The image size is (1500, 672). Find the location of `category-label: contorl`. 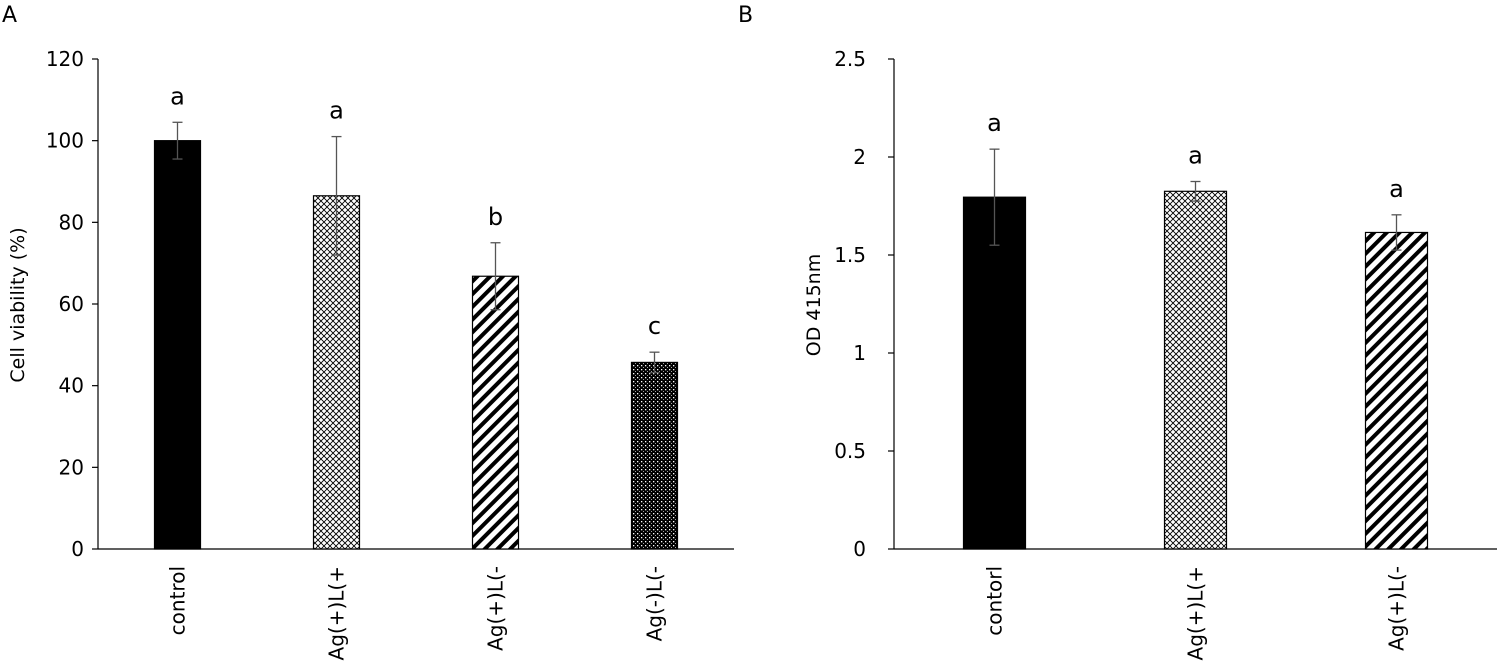

category-label: contorl is located at coordinates (995, 601).